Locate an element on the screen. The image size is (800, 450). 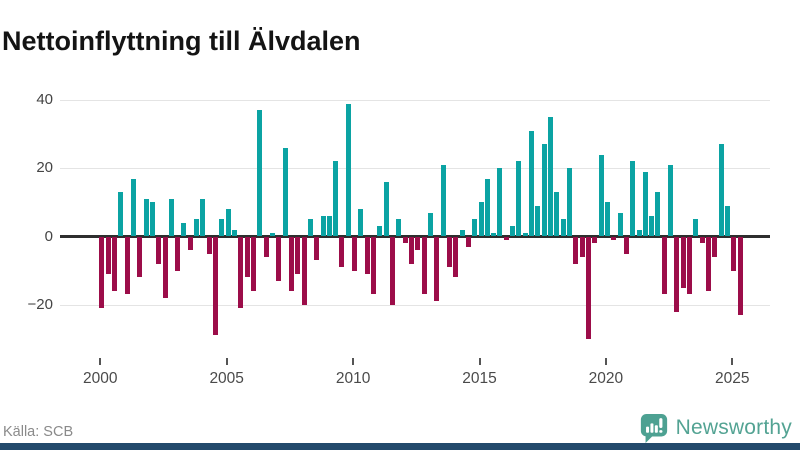
bar-2010-q3 is located at coordinates (367, 255).